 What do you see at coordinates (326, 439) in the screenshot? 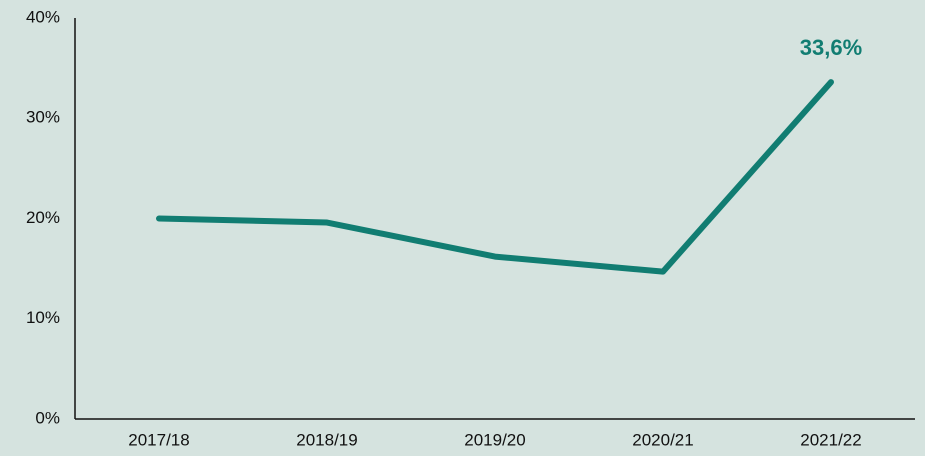
I see `x-tick-label: 2018/19` at bounding box center [326, 439].